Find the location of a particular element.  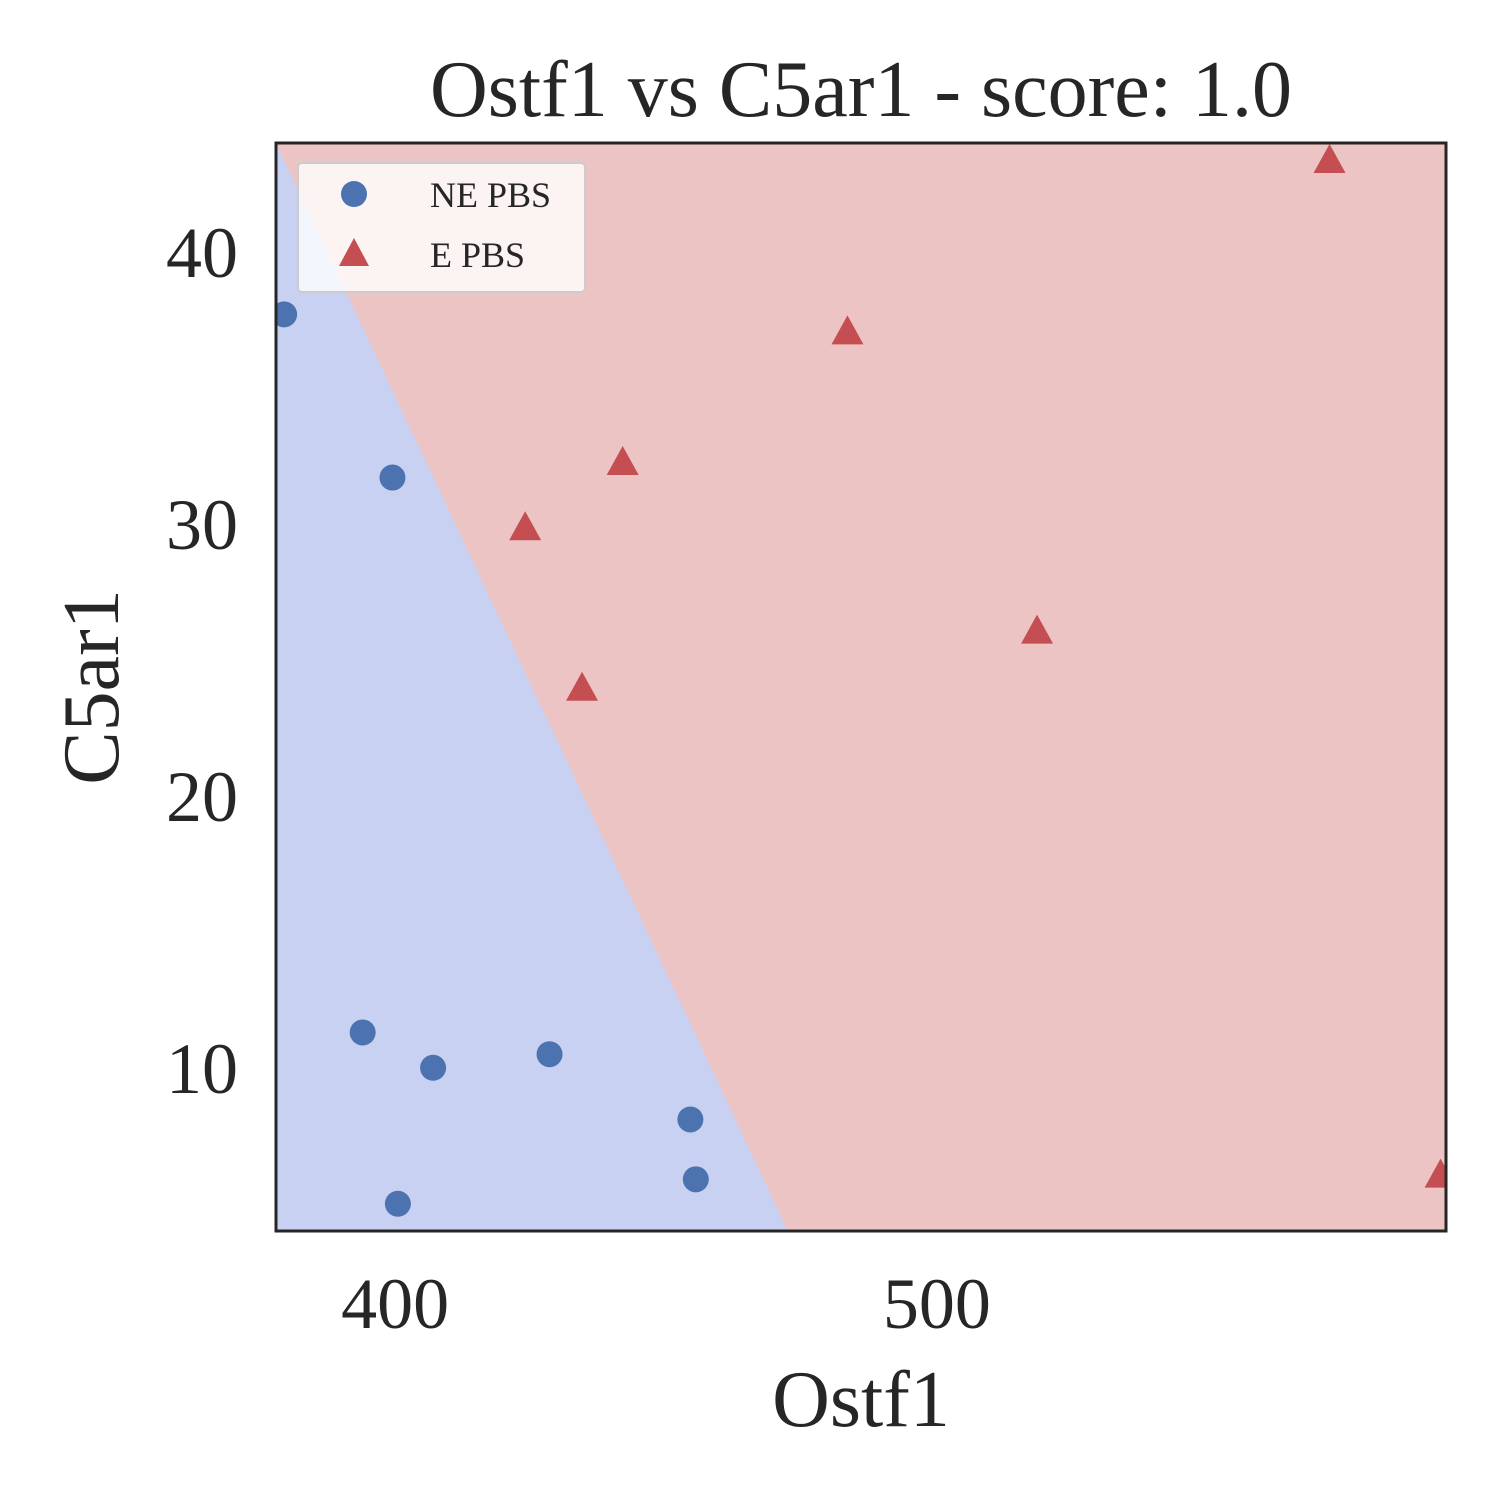

x-tick-label-400: 400 is located at coordinates (395, 1304).